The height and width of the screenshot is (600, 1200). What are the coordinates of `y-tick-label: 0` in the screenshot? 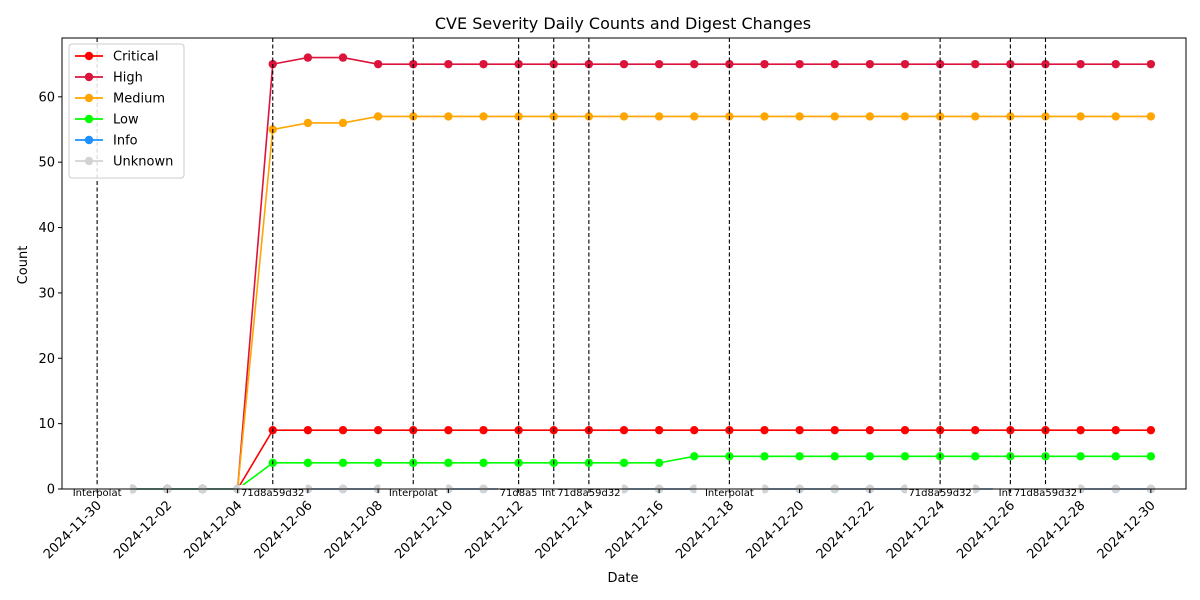 It's located at (51, 490).